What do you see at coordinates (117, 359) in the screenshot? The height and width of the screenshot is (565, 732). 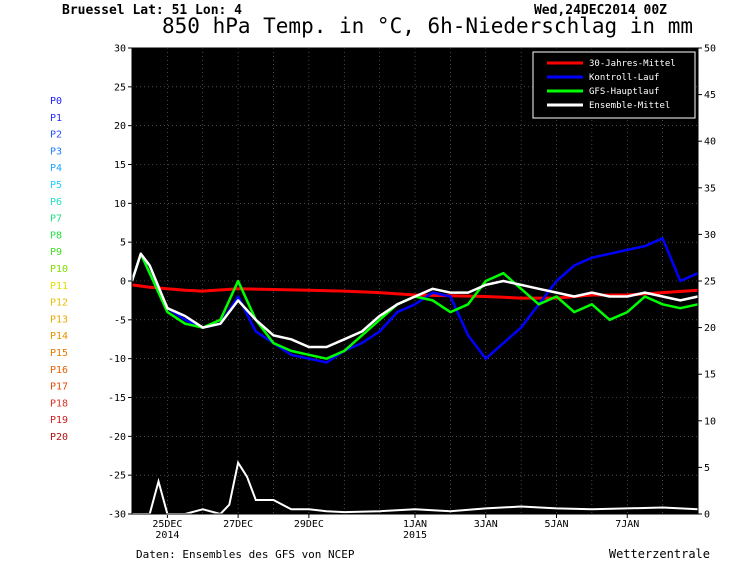 I see `y-tick-label-left: -10` at bounding box center [117, 359].